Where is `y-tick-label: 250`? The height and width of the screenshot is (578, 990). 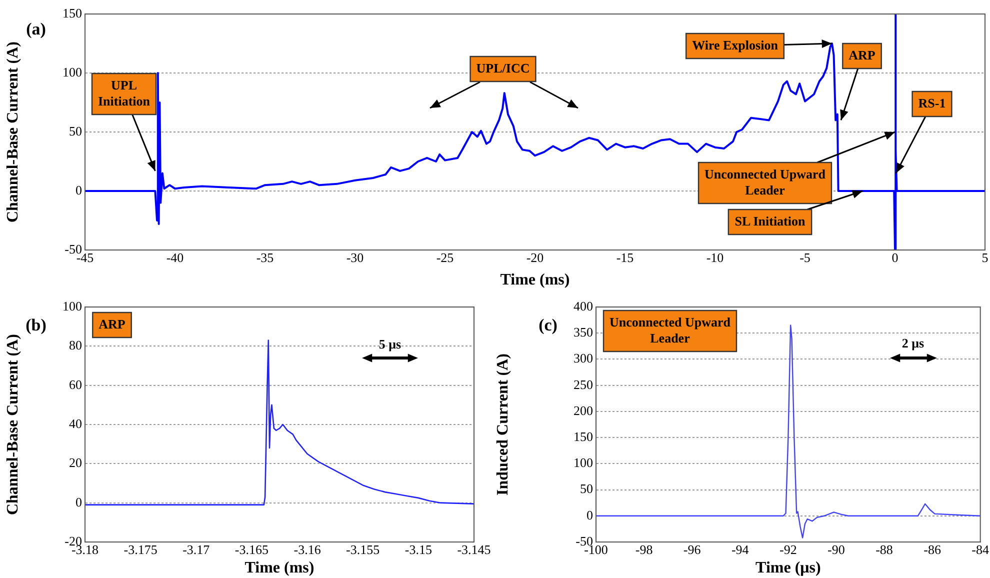
y-tick-label: 250 is located at coordinates (583, 384).